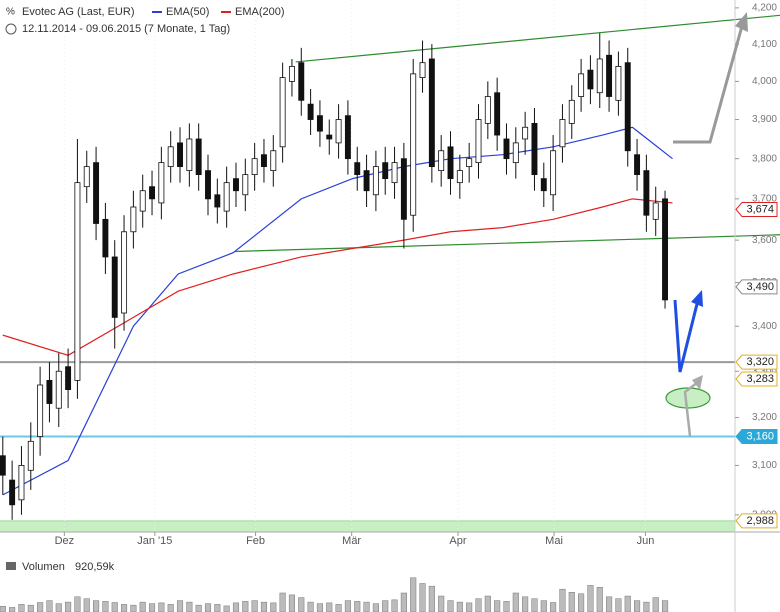  Describe the element at coordinates (65, 541) in the screenshot. I see `x-tick-label: Dez` at that location.